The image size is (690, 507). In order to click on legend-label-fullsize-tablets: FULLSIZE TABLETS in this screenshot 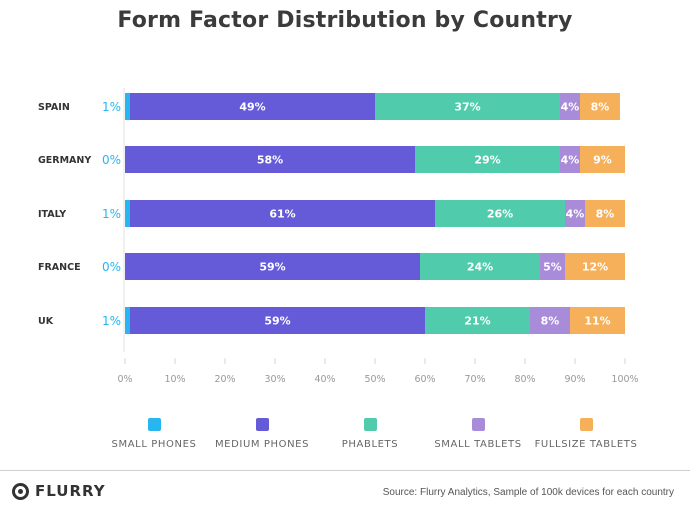, I will do `click(586, 444)`.